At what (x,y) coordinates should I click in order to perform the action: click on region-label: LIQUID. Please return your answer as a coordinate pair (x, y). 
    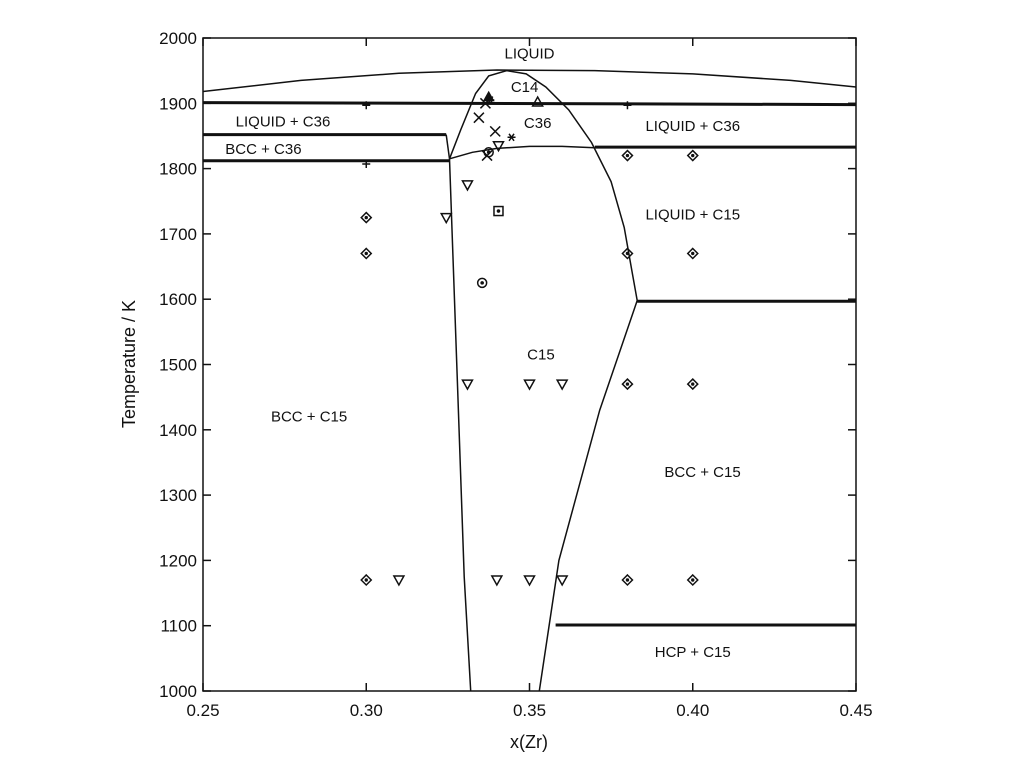
    Looking at the image, I should click on (529, 54).